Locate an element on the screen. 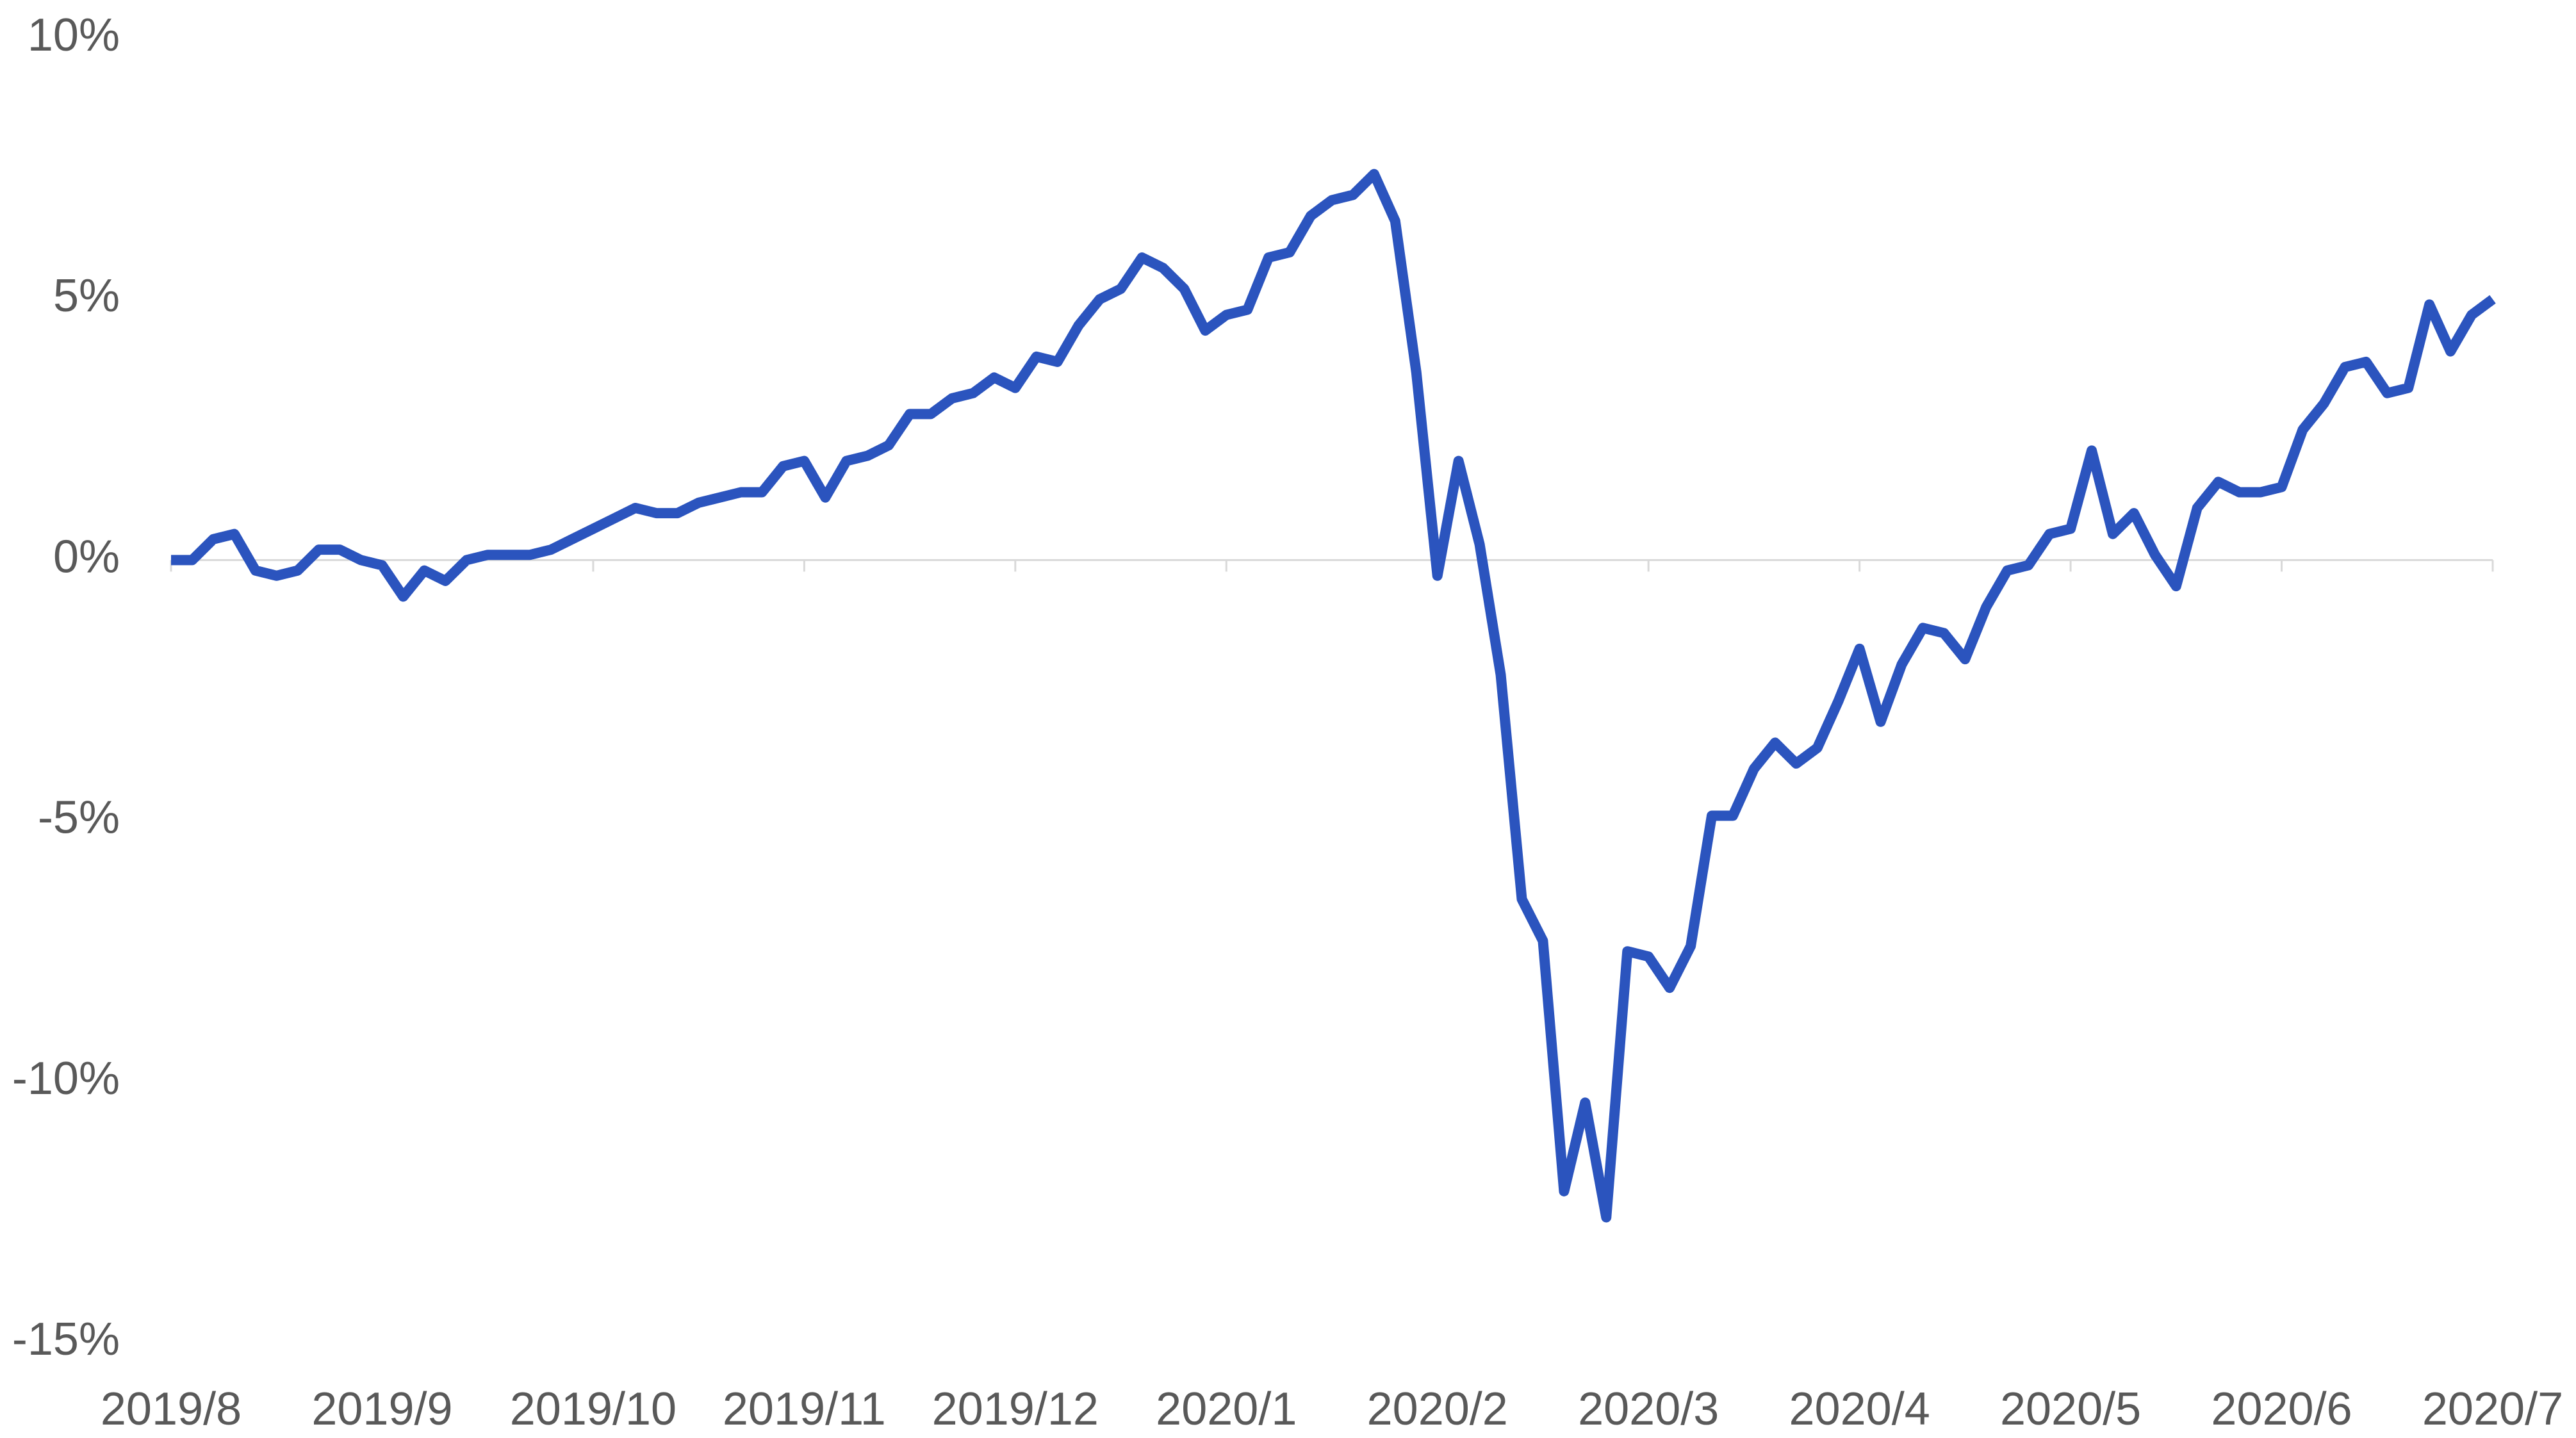 Image resolution: width=2576 pixels, height=1438 pixels. y-tick-label: 0% is located at coordinates (86, 556).